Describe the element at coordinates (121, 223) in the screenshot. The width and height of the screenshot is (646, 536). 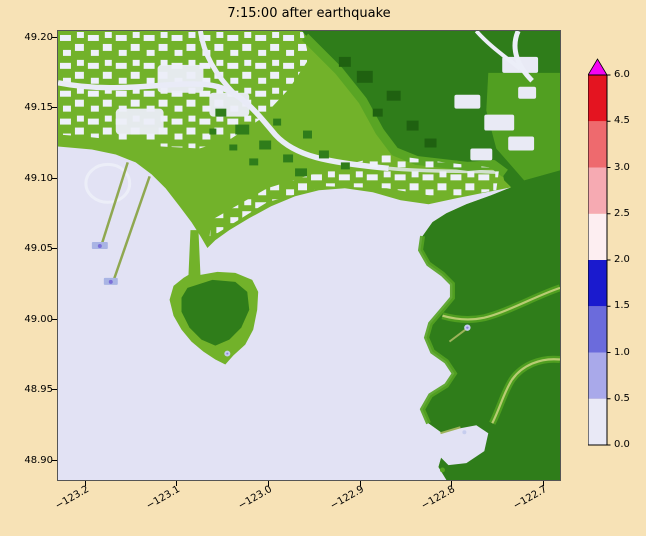
I see `jetties` at that location.